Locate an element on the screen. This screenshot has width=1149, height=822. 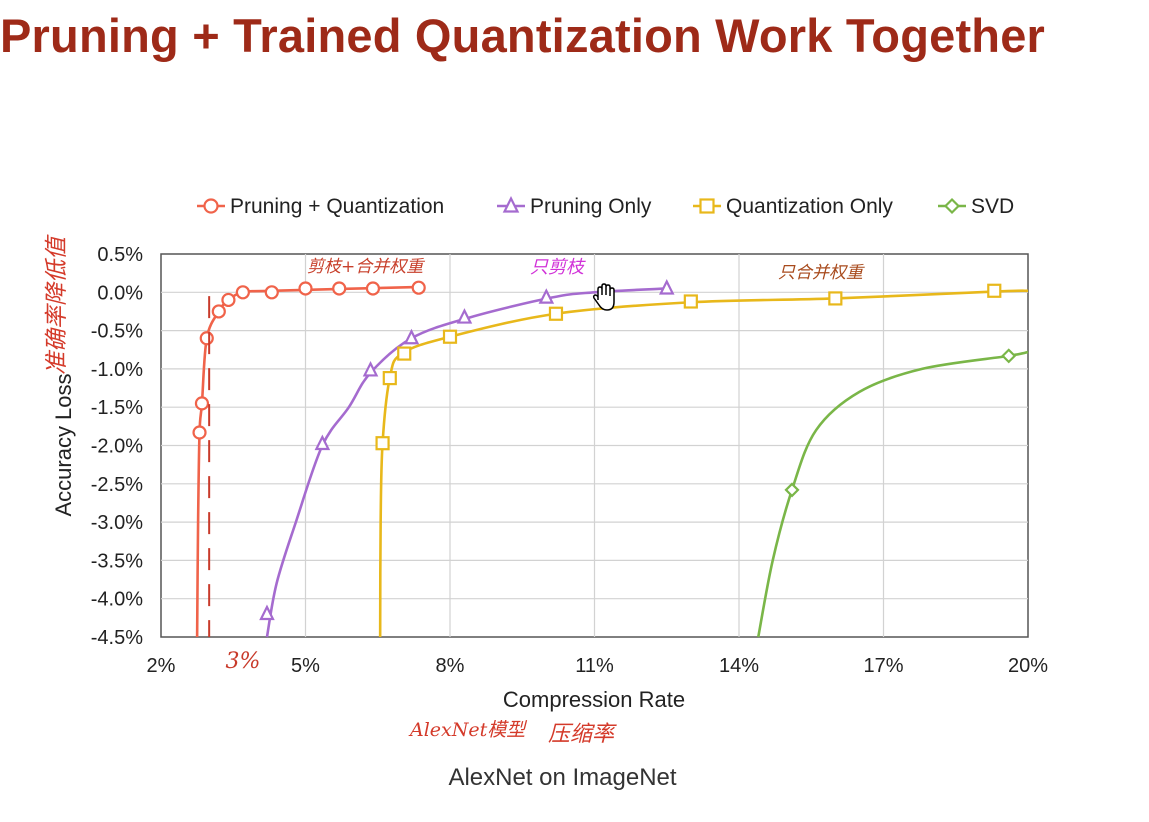
legend-label: Pruning + Quantization is located at coordinates (337, 206).